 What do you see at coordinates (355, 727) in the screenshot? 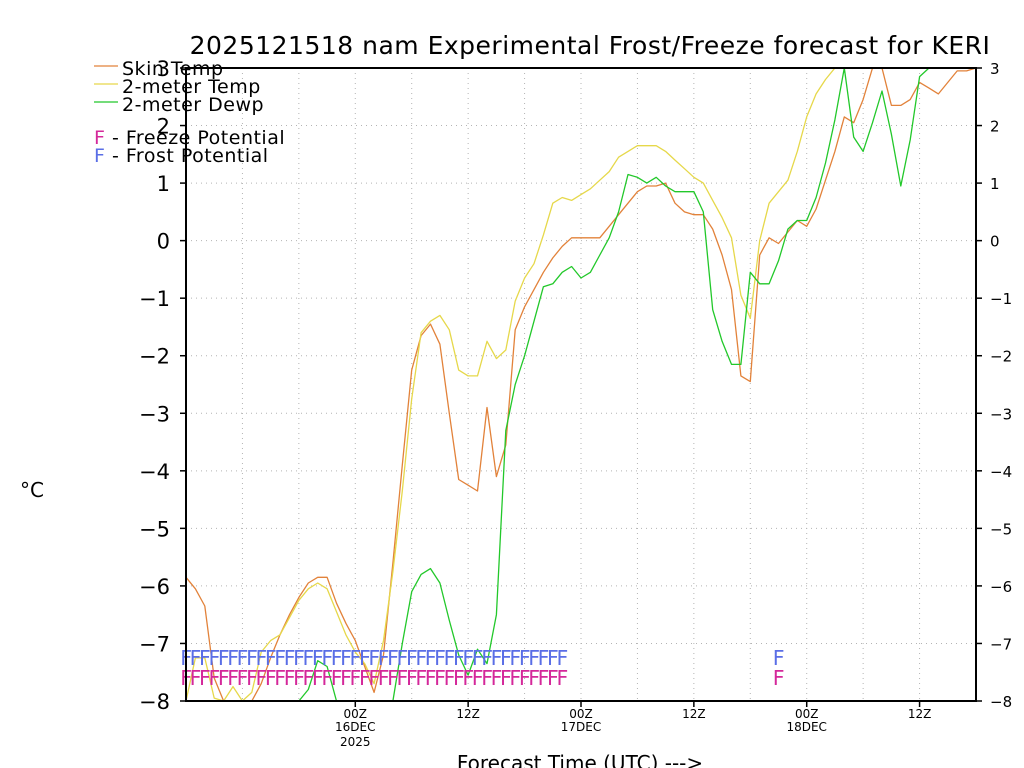
I see `x-tick-date: 16DEC` at bounding box center [355, 727].